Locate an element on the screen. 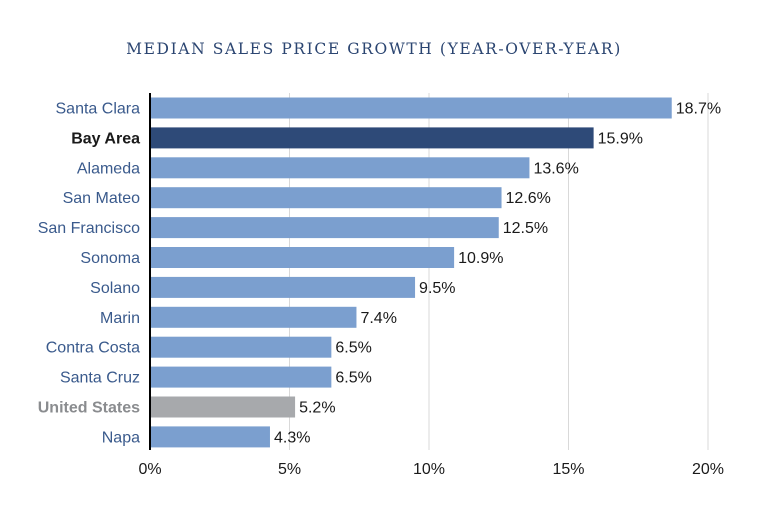 The height and width of the screenshot is (516, 768). category-label: Napa is located at coordinates (121, 437).